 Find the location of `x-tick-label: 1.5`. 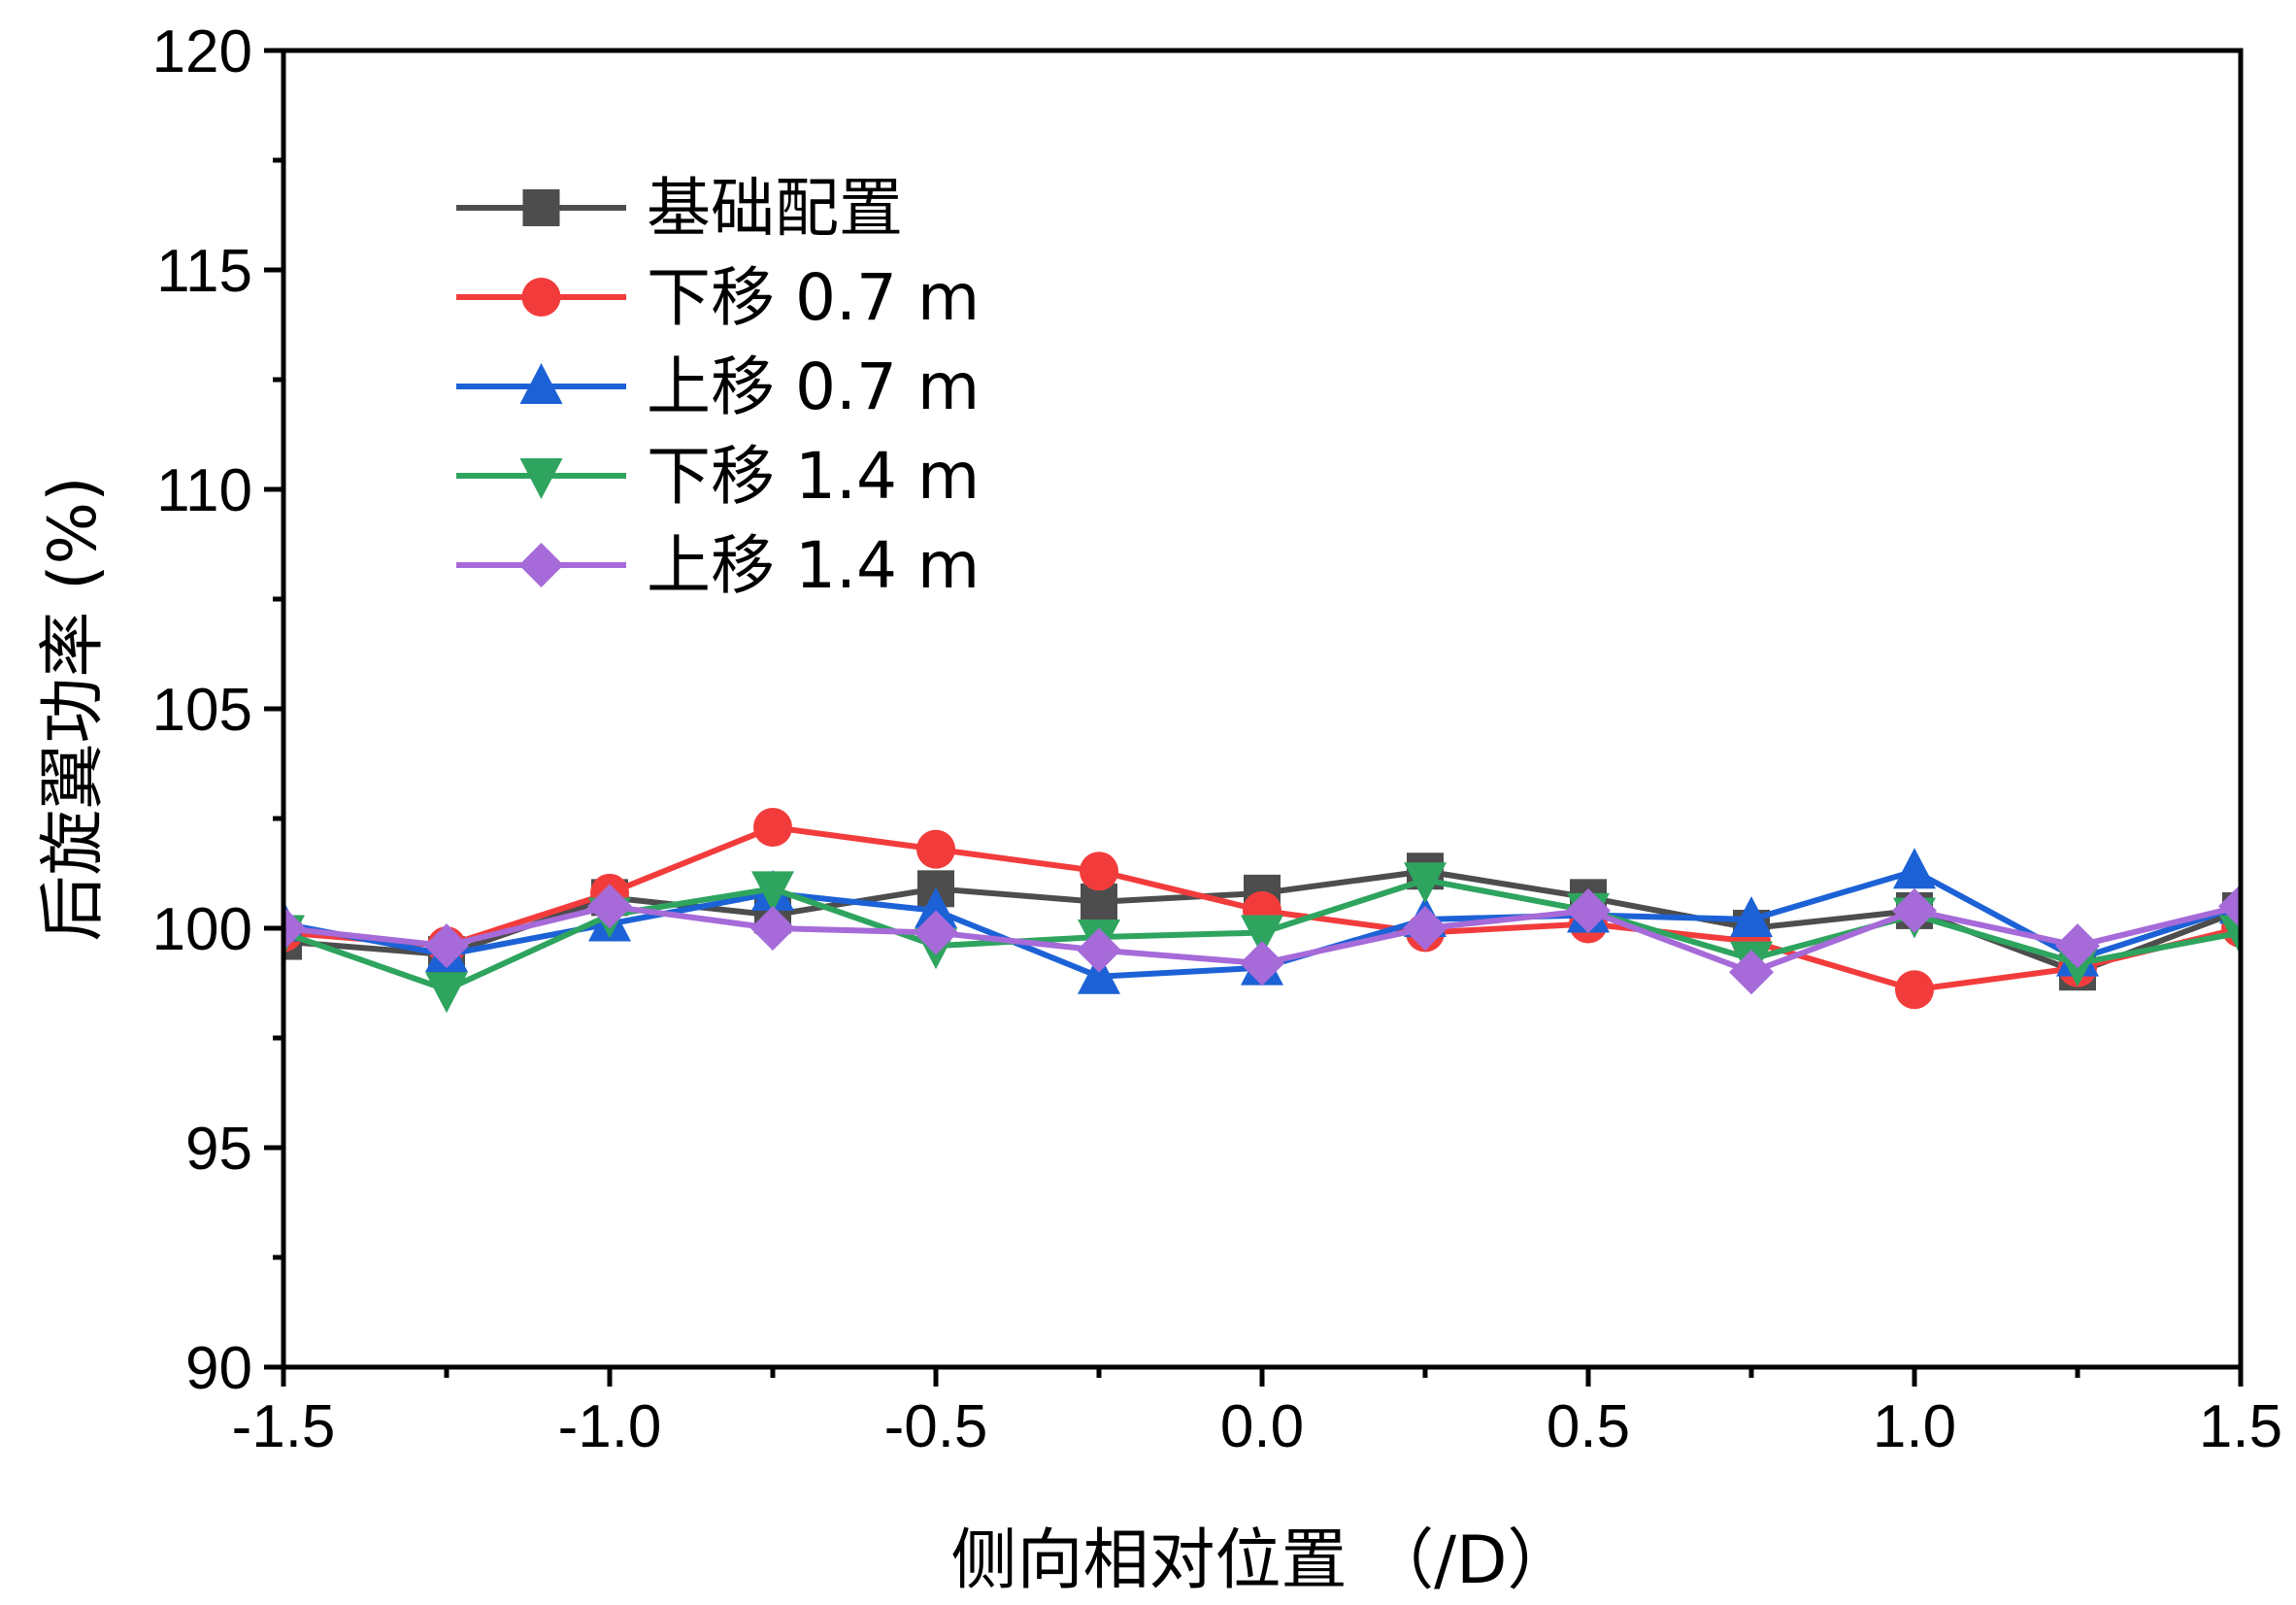

x-tick-label: 1.5 is located at coordinates (2240, 1426).